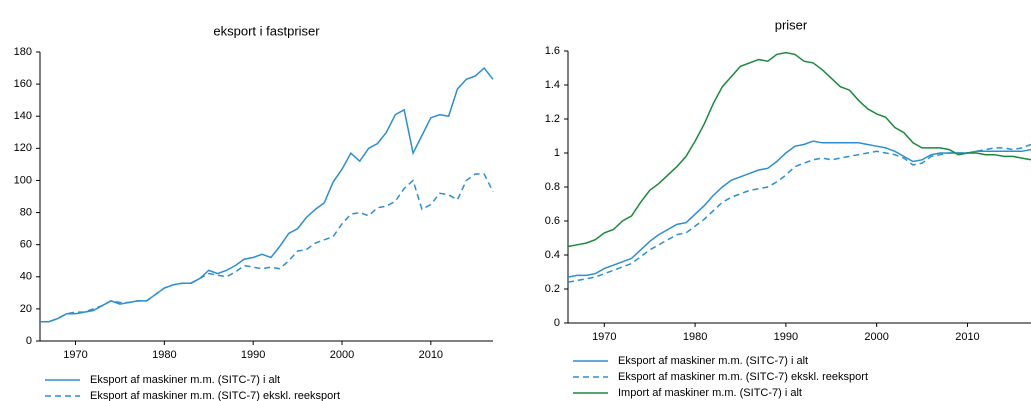 The height and width of the screenshot is (401, 1031). What do you see at coordinates (552, 255) in the screenshot?
I see `y-tick-label: 0.4` at bounding box center [552, 255].